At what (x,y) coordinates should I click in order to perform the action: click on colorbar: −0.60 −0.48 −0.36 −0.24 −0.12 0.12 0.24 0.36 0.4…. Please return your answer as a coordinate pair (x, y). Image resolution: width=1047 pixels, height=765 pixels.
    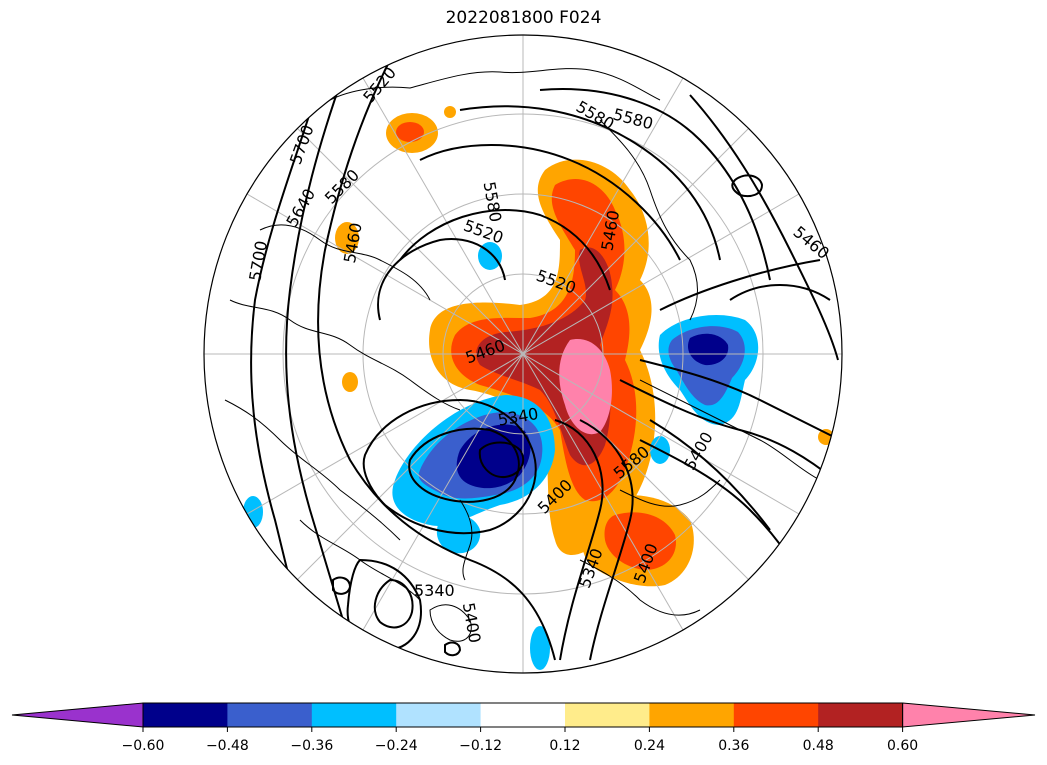
    Looking at the image, I should click on (523, 728).